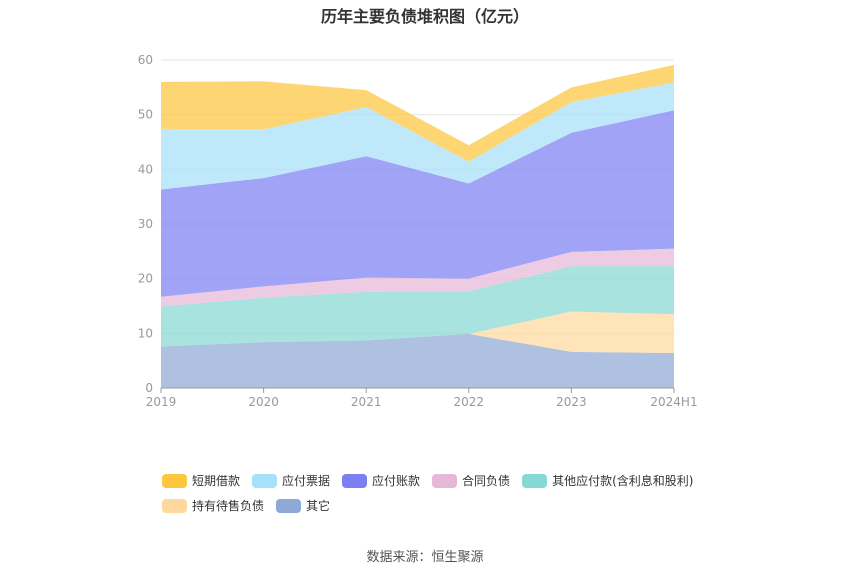 The width and height of the screenshot is (850, 575). I want to click on y-tick-label: 10, so click(145, 333).